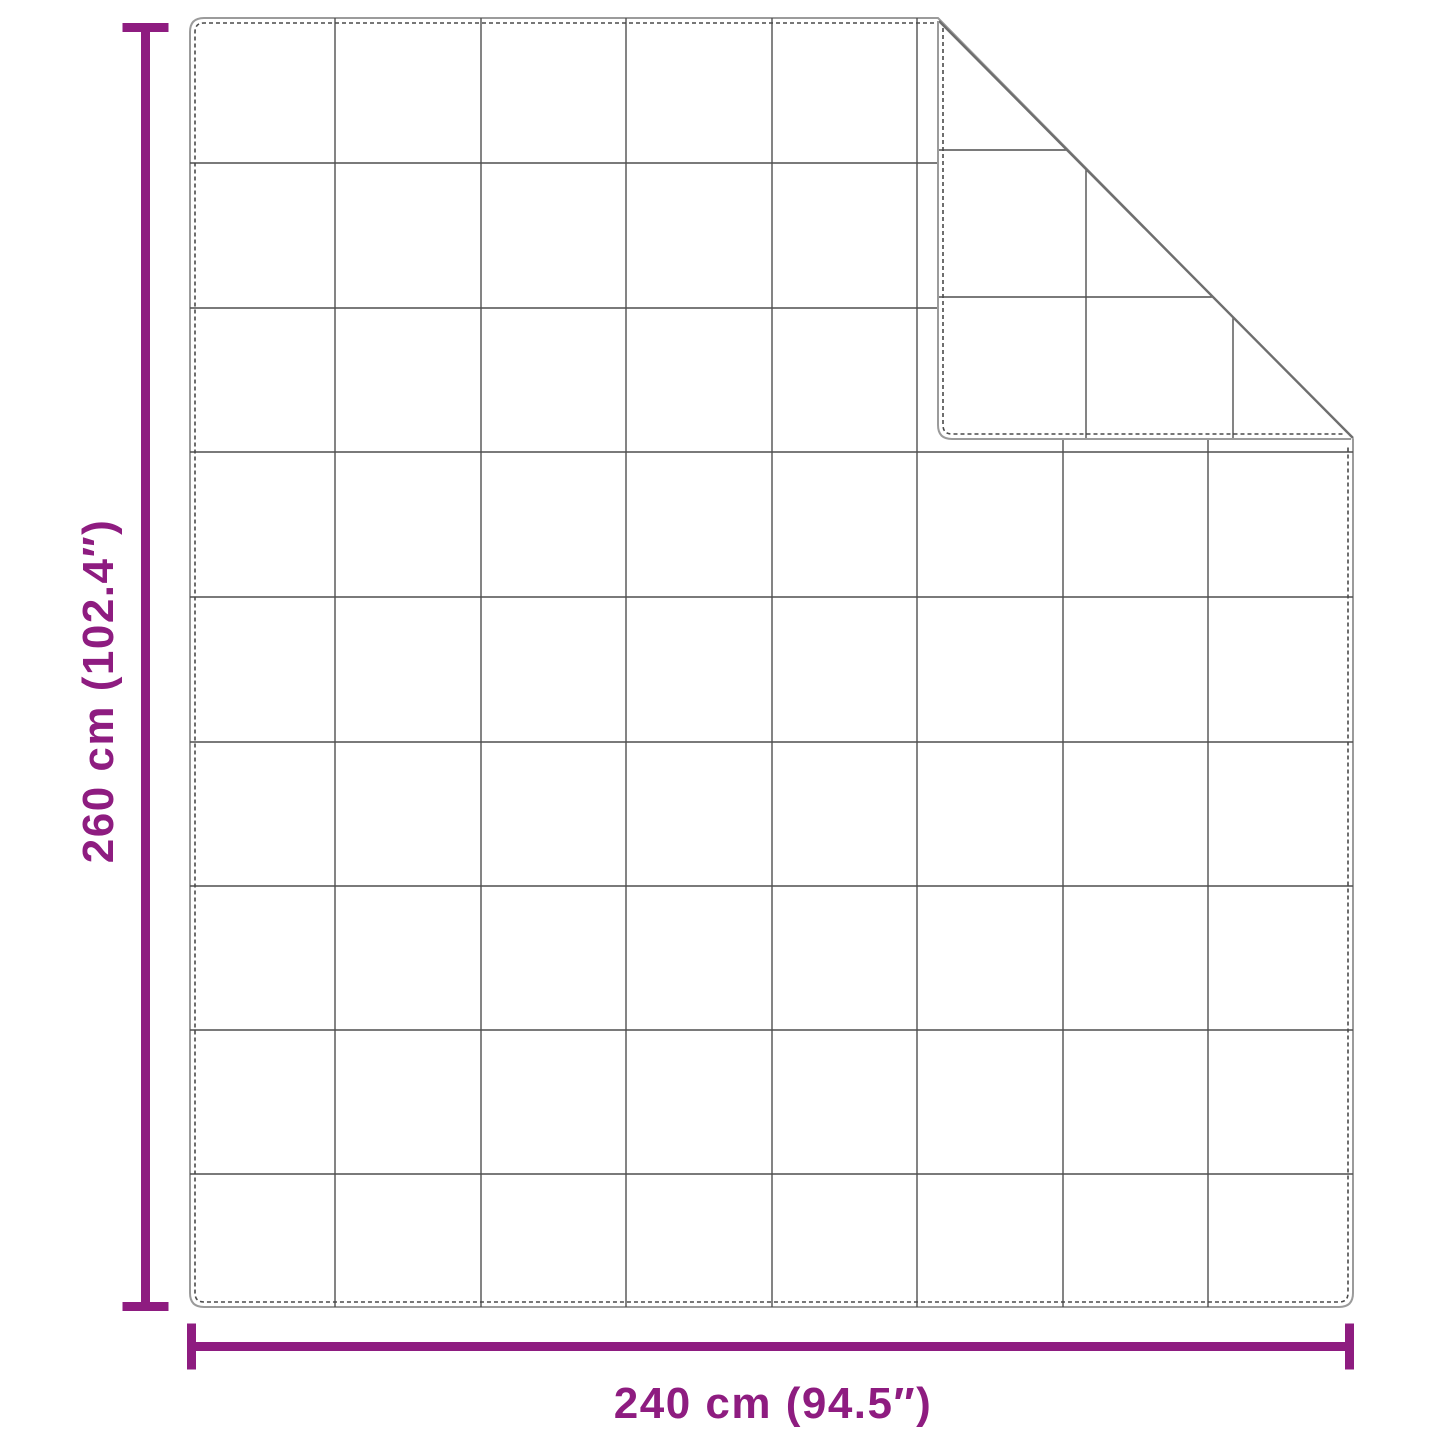 This screenshot has height=1445, width=1445. I want to click on height-dim-line, so click(145, 667).